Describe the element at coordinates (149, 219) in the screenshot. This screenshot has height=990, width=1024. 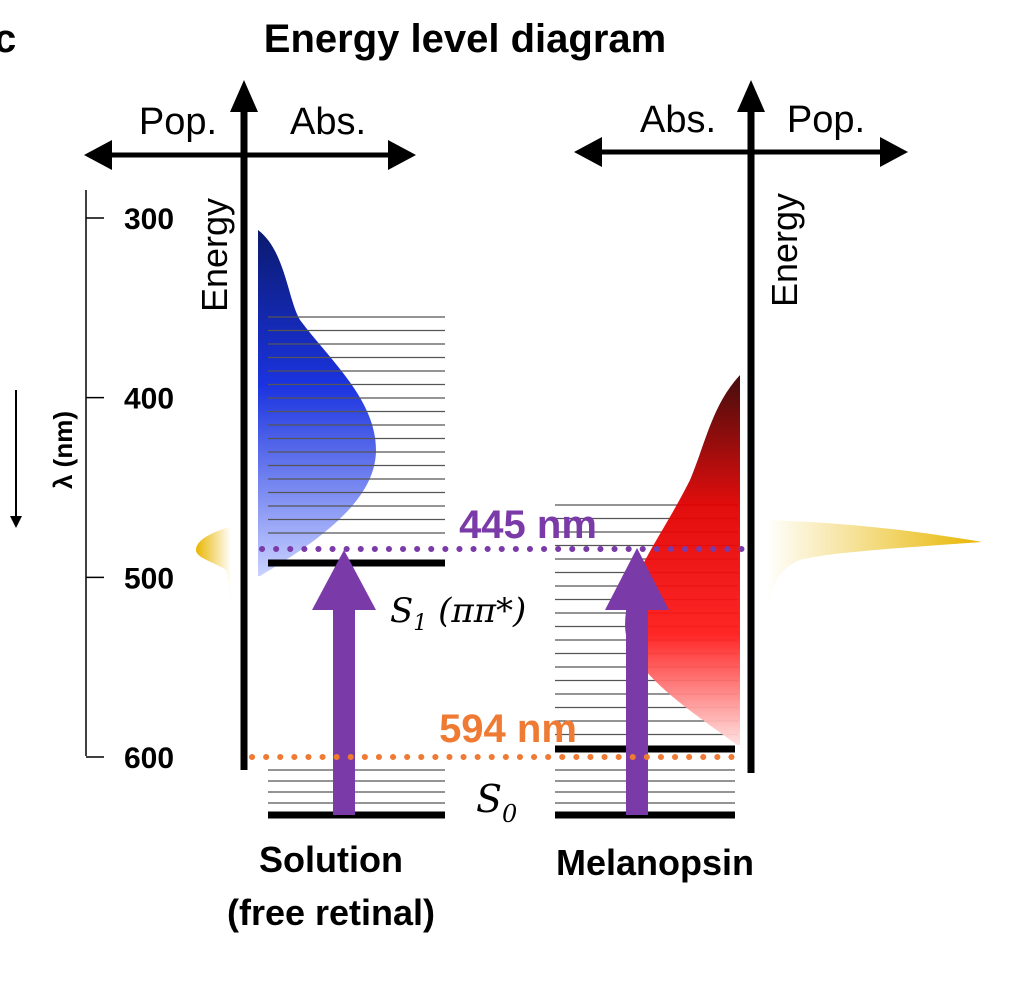
I see `scale-tick-label: 300` at that location.